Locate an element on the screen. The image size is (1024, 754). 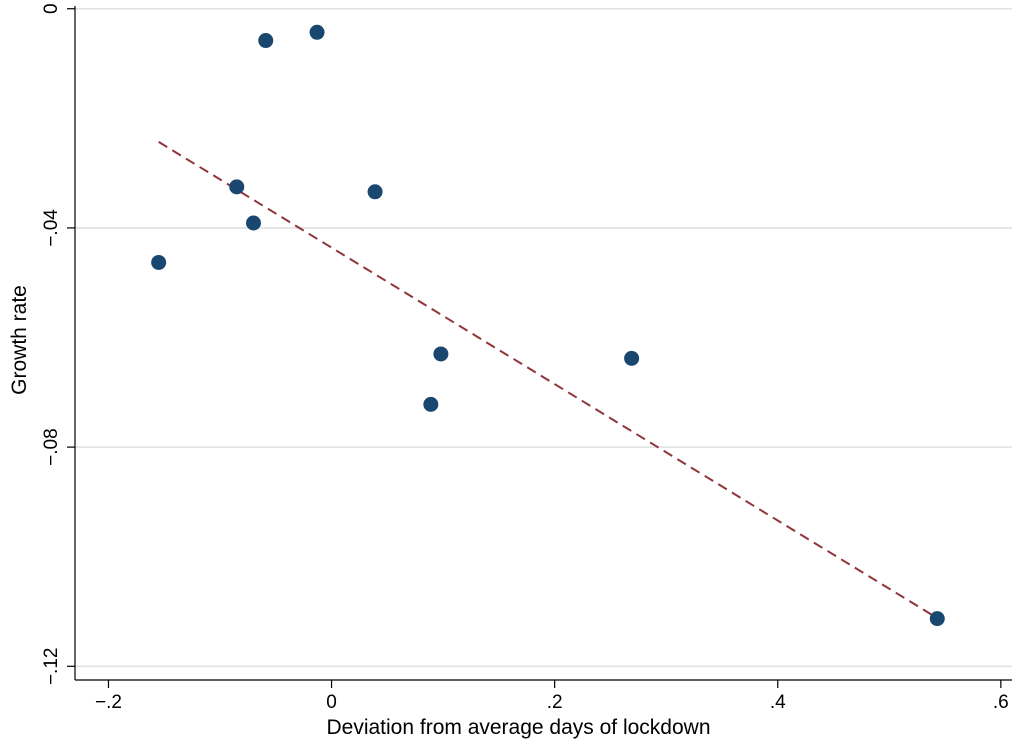
y-axis-title: Growth rate is located at coordinates (19, 340).